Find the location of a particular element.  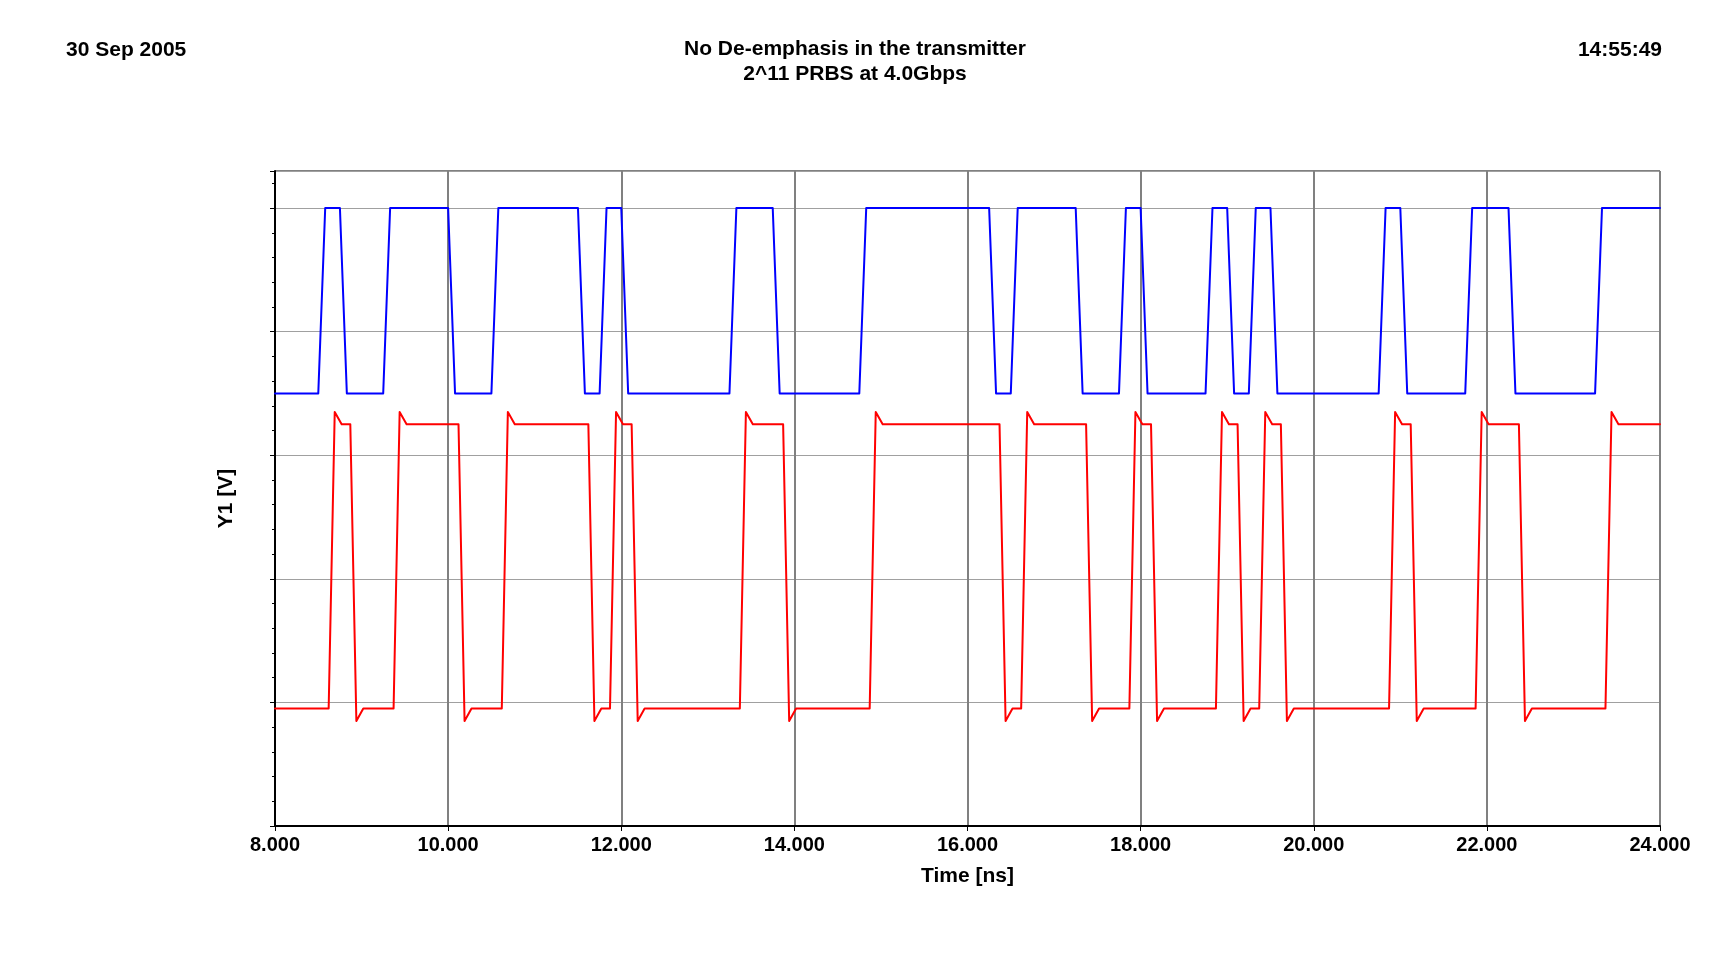

x-tick-label: 8.000 is located at coordinates (275, 844).